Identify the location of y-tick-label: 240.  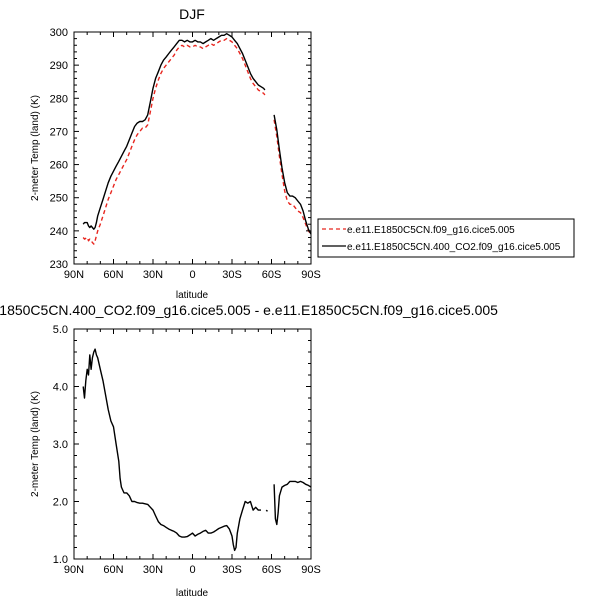
(59, 232).